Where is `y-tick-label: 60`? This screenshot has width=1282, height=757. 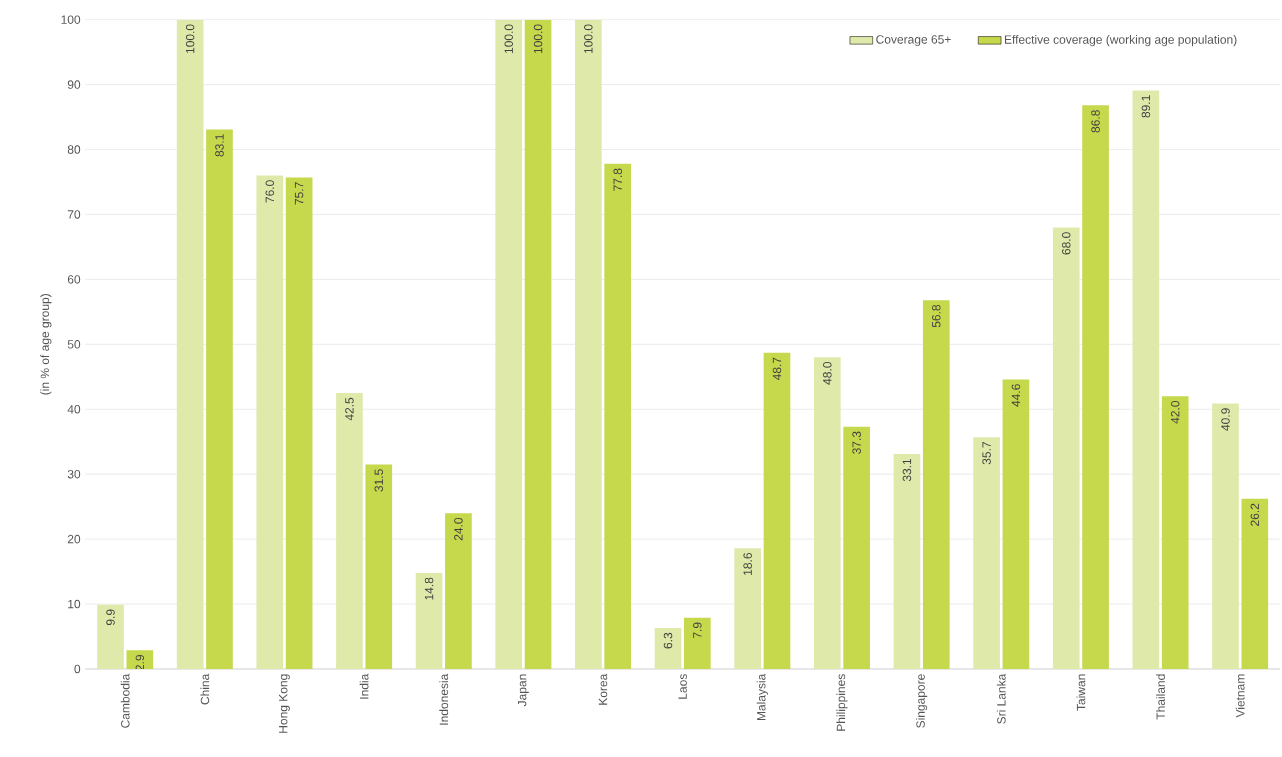
y-tick-label: 60 is located at coordinates (74, 279).